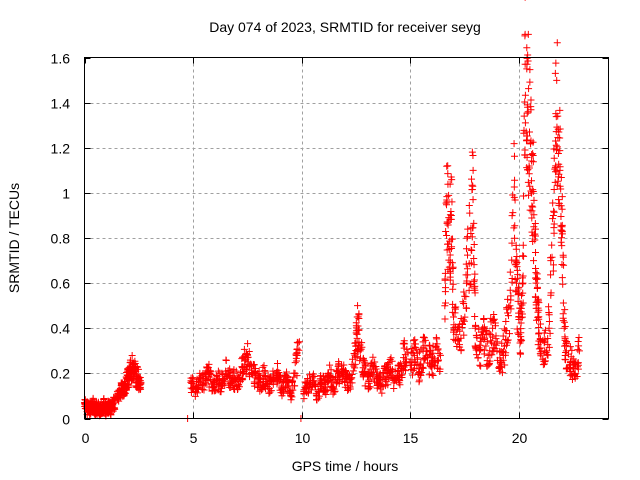 This screenshot has height=480, width=640. What do you see at coordinates (345, 466) in the screenshot?
I see `x-axis-label: GPS time / hours` at bounding box center [345, 466].